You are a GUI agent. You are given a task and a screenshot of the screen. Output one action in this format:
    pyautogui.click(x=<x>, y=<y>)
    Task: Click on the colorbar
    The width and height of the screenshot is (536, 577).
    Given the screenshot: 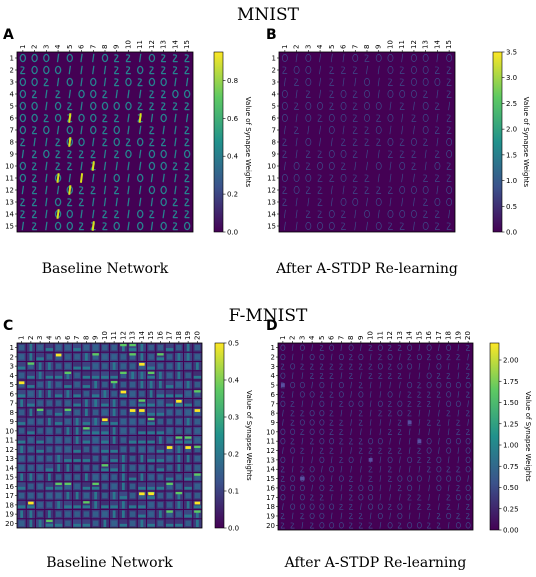 What is the action you would take?
    pyautogui.click(x=494, y=436)
    